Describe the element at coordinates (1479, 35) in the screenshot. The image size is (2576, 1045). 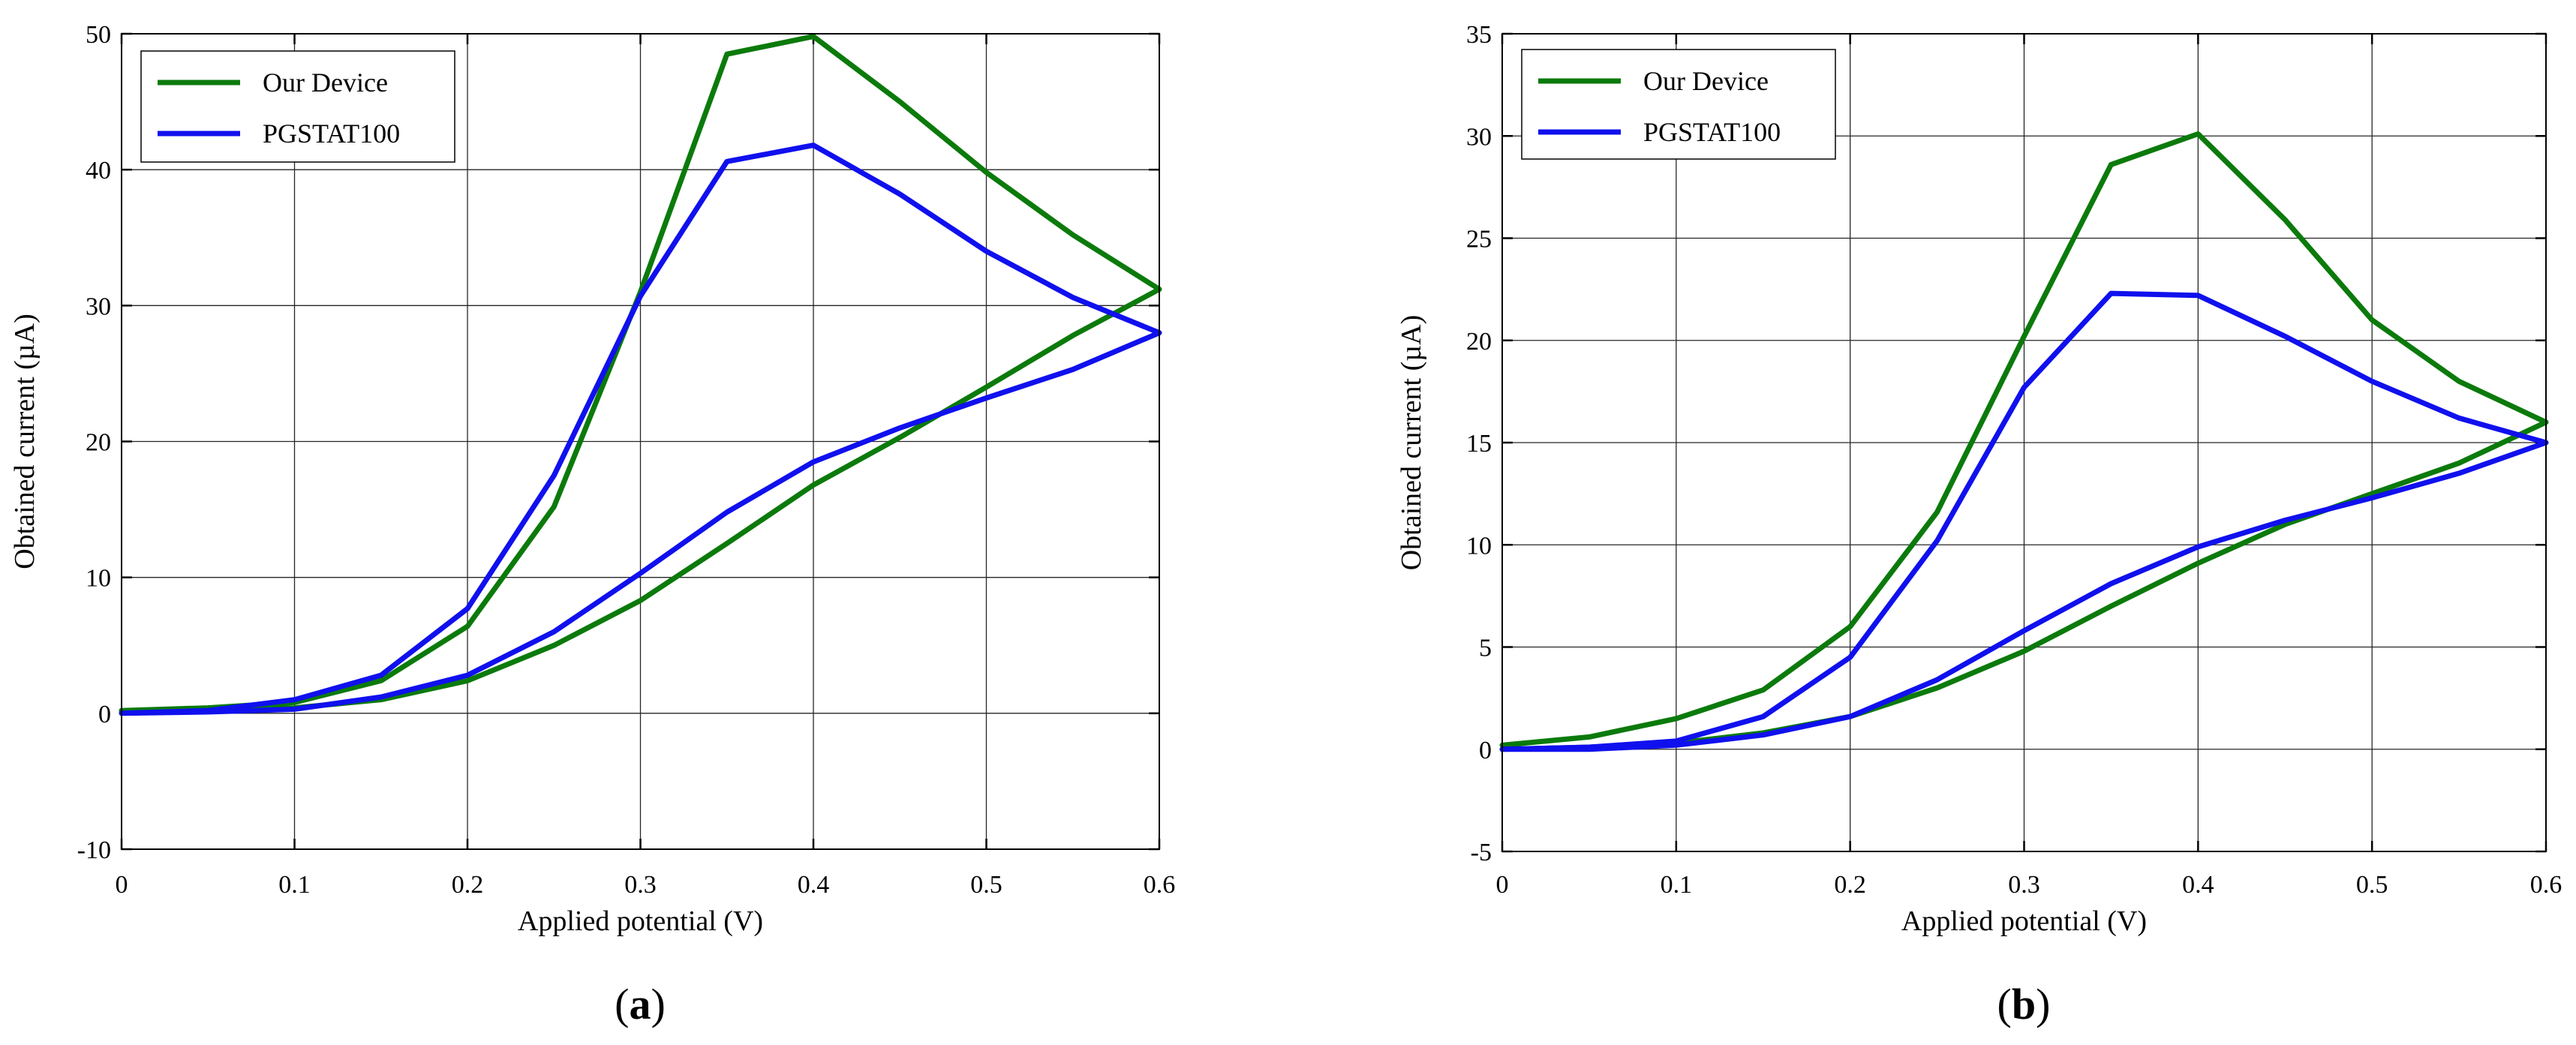
I see `y-tick-label: 35` at that location.